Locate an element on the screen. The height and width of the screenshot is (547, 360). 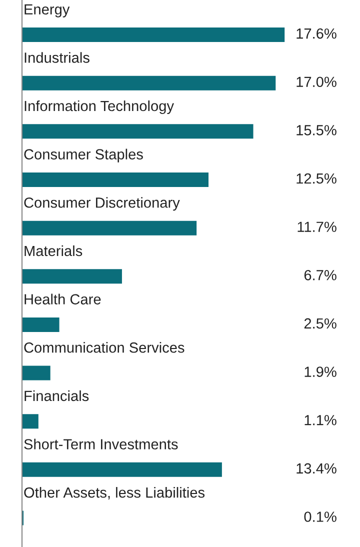
data-label: 11.7% is located at coordinates (317, 227).